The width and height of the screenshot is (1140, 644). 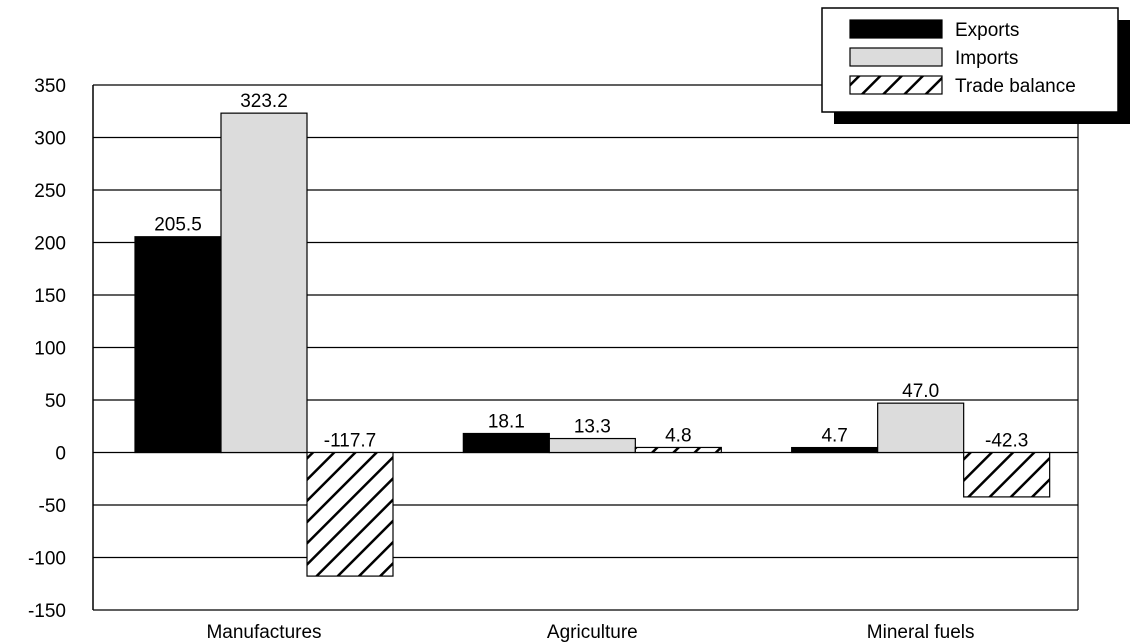 I want to click on data-label: -117.7, so click(x=350, y=441).